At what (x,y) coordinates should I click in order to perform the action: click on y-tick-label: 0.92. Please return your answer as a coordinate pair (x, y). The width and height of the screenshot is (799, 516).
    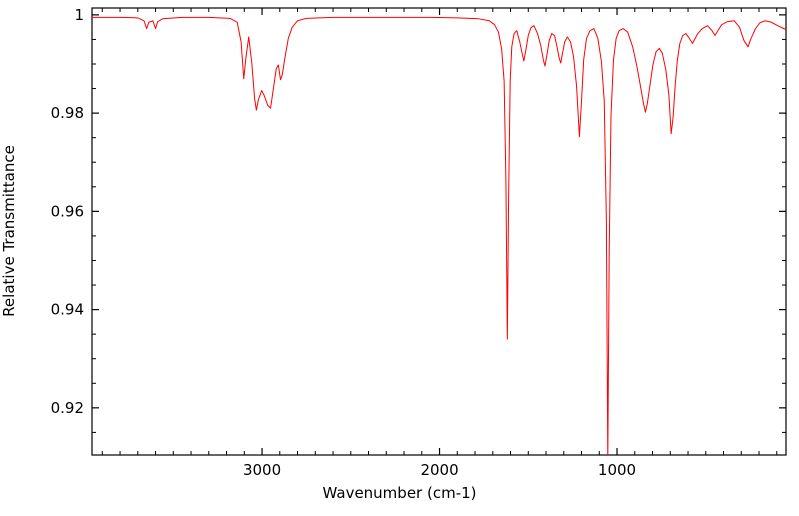
    Looking at the image, I should click on (67, 408).